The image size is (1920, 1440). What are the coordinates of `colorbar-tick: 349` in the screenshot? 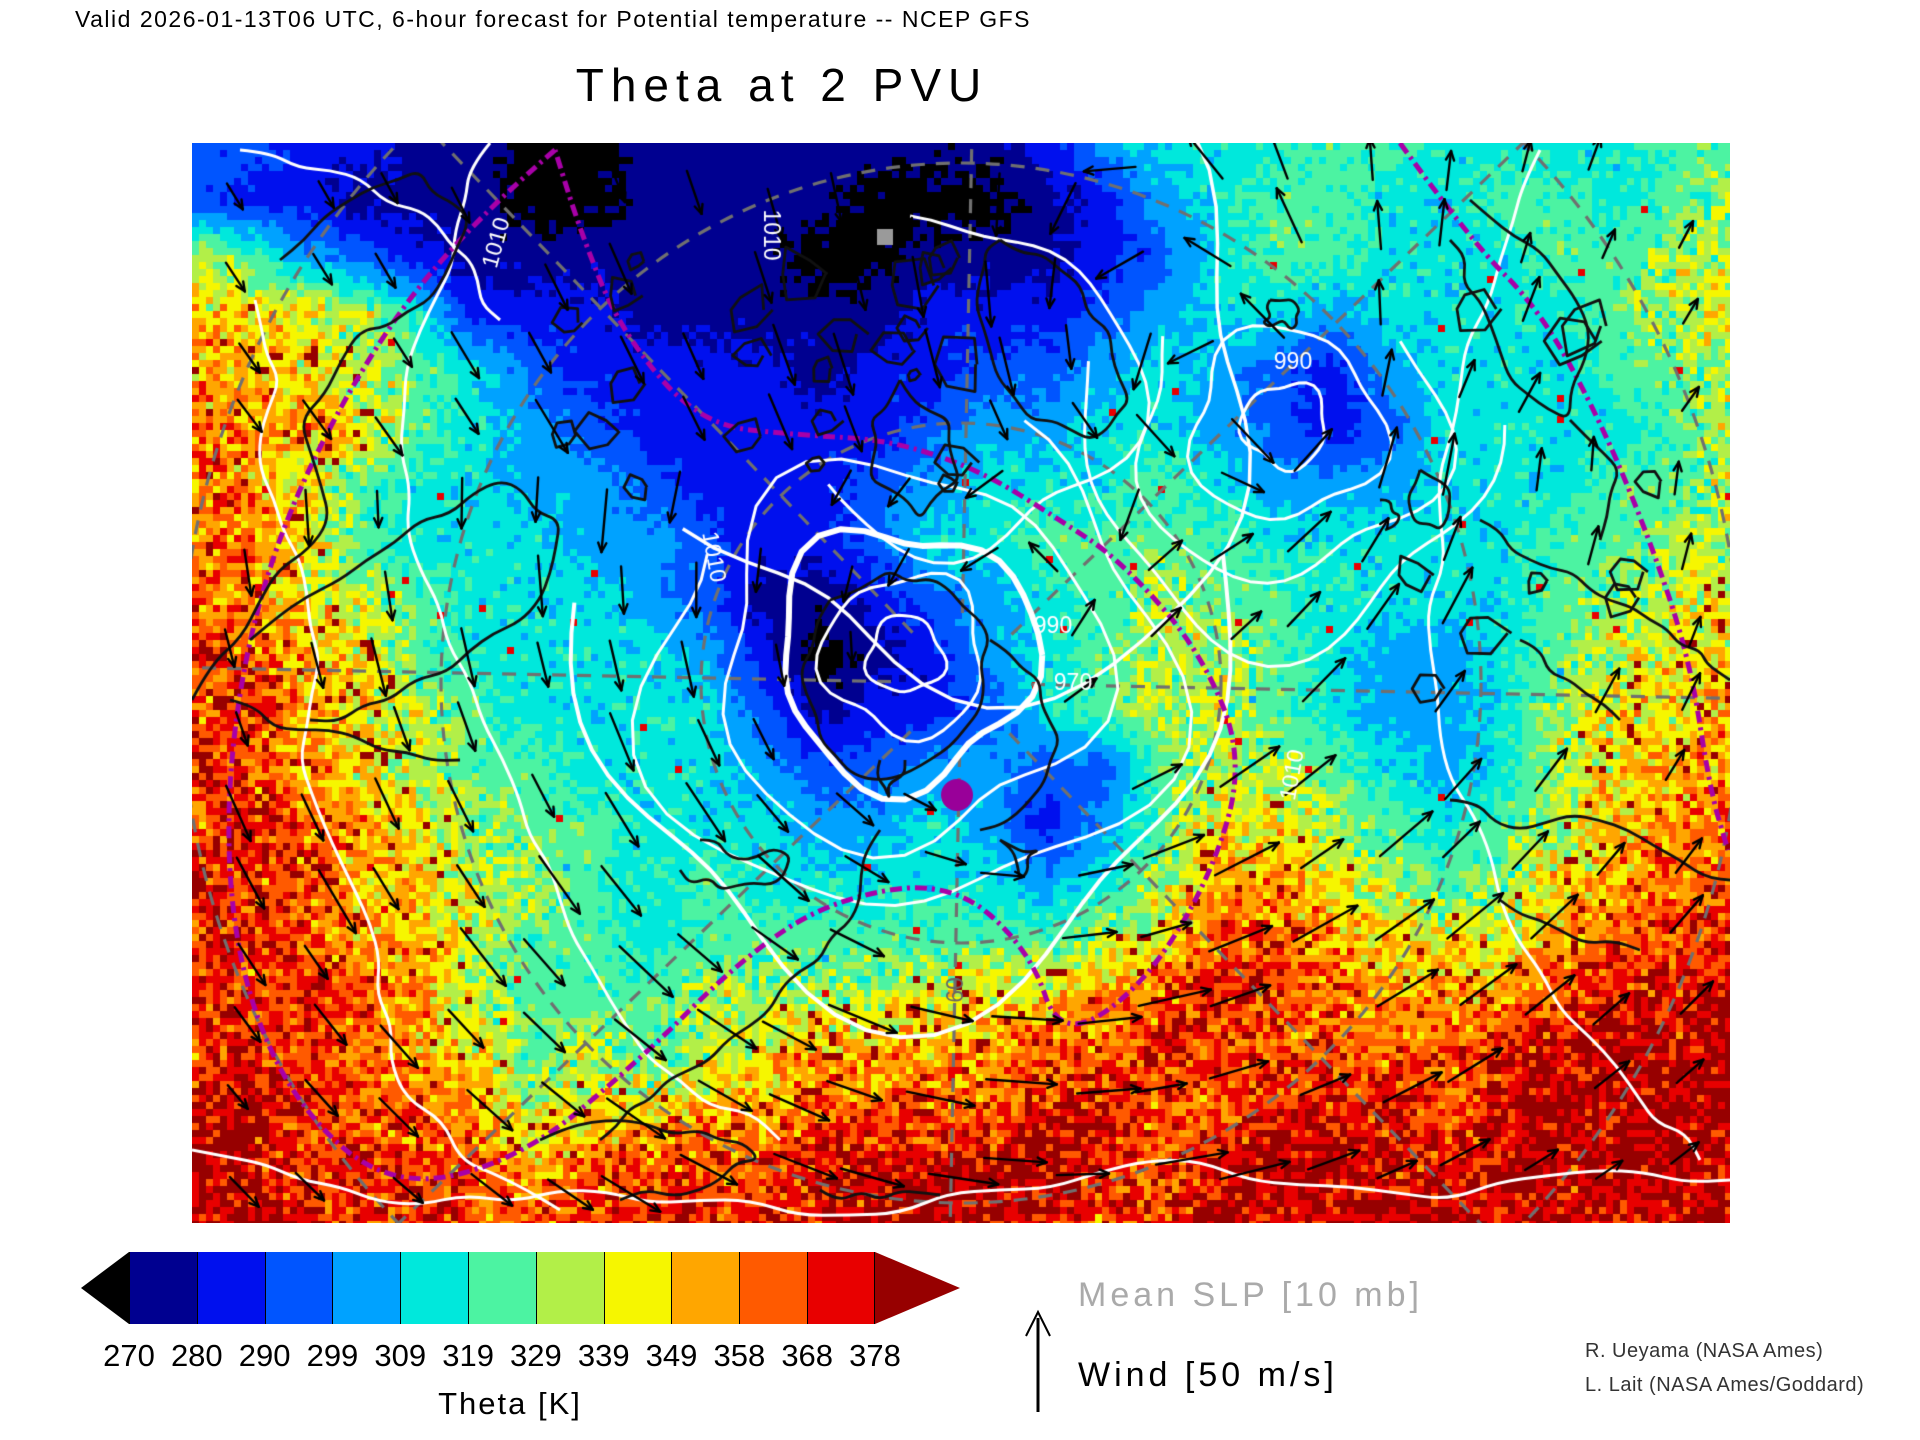 It's located at (671, 1355).